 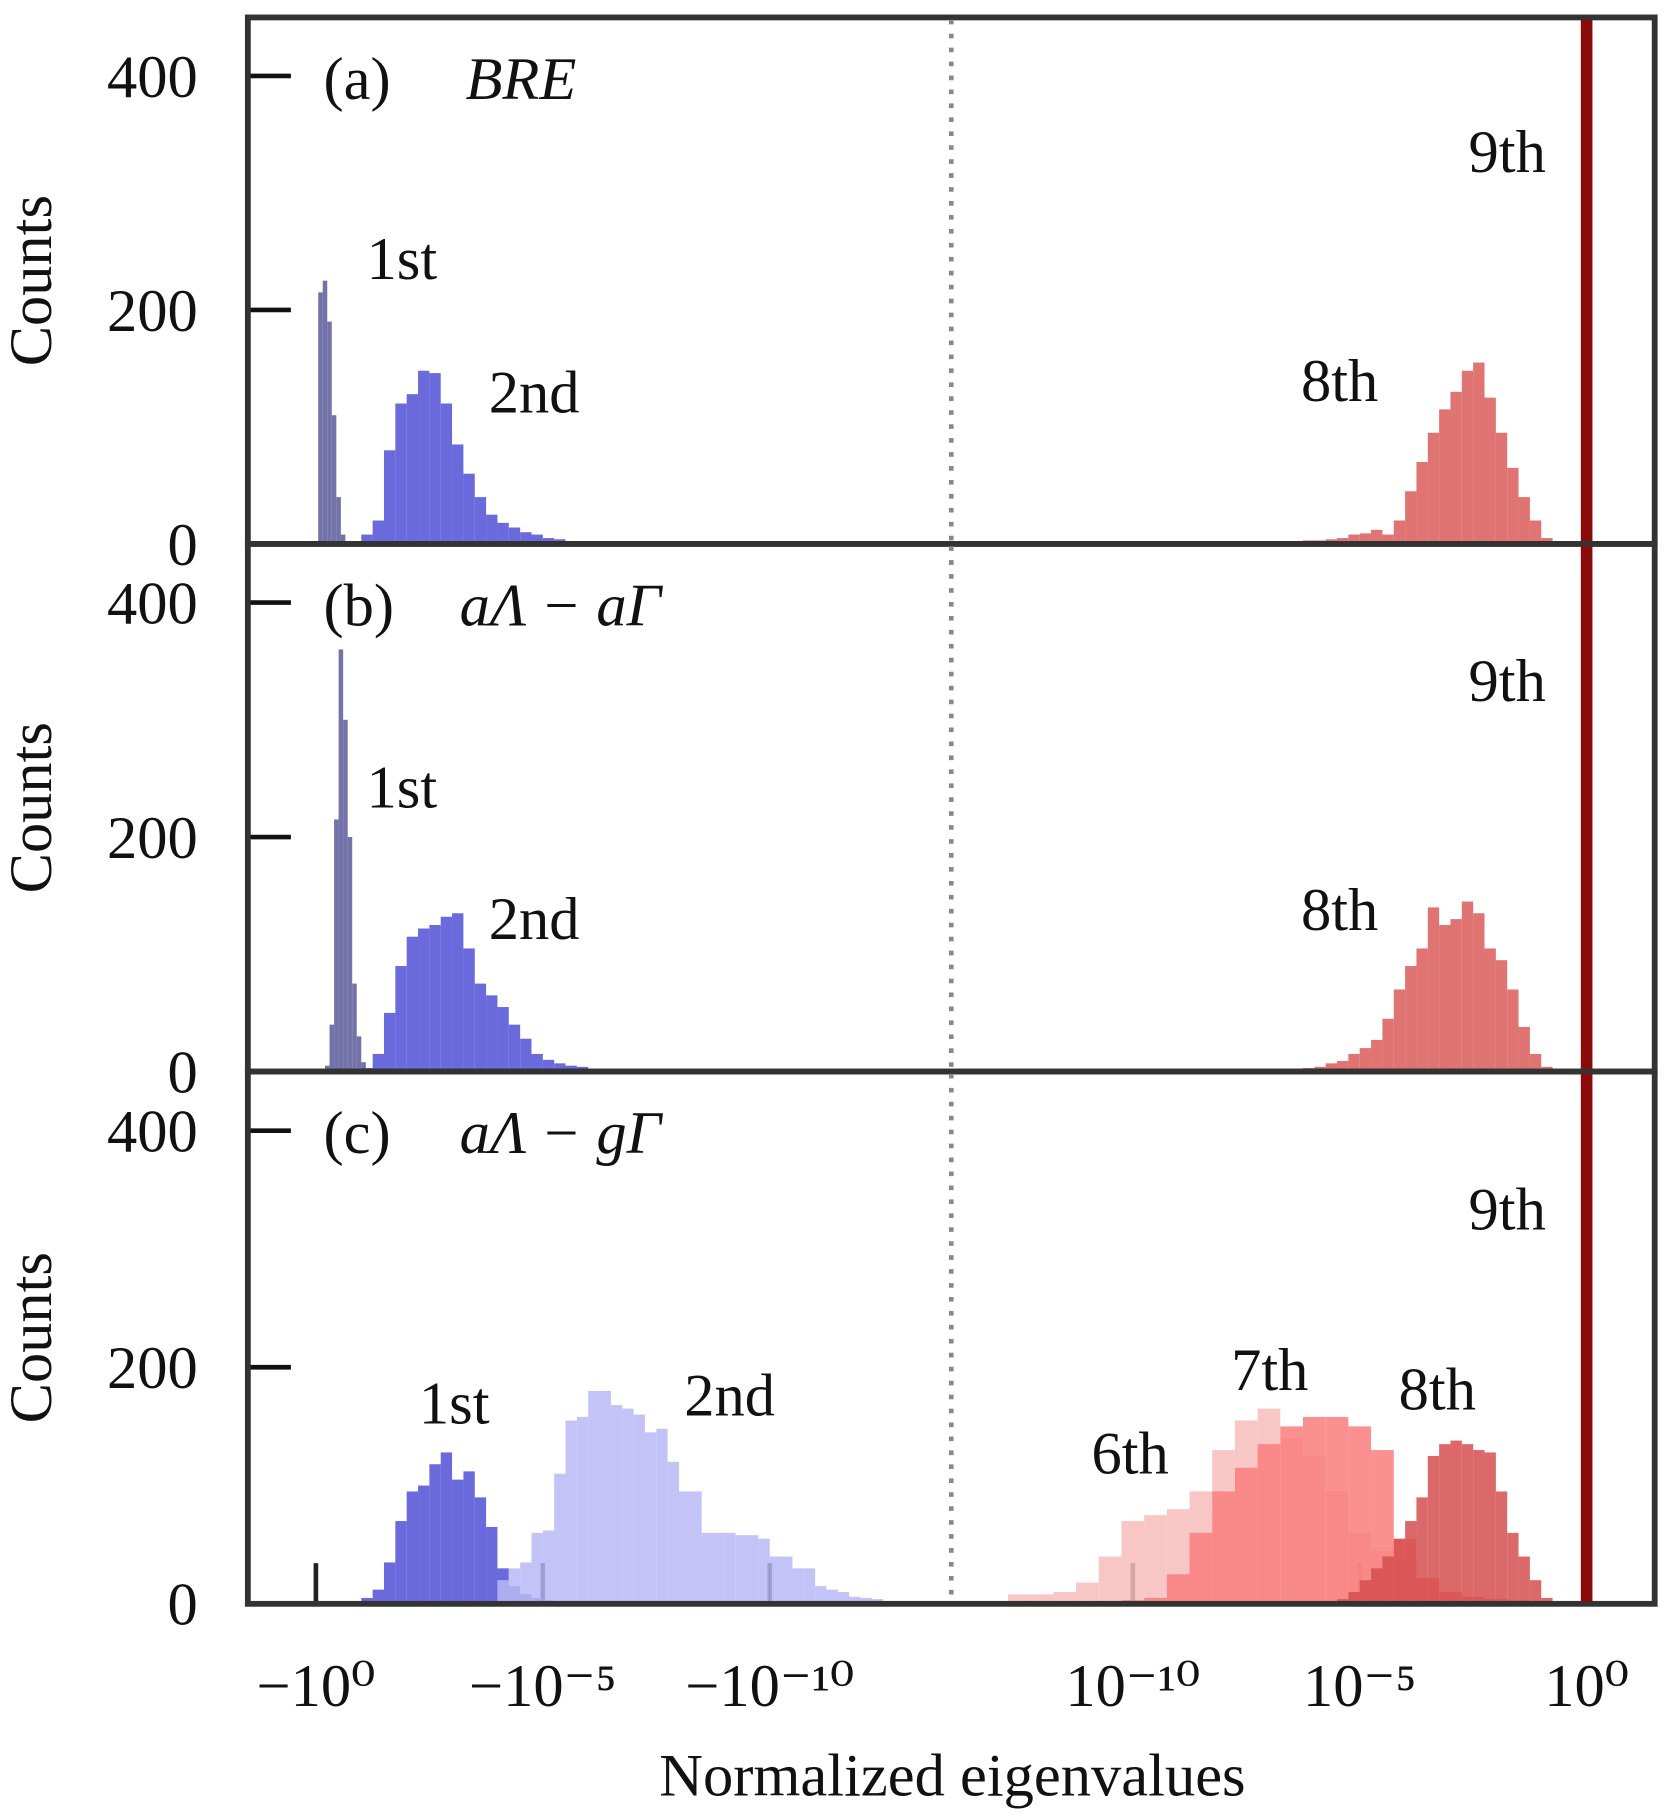 What do you see at coordinates (1269, 1370) in the screenshot?
I see `series-label: 7th` at bounding box center [1269, 1370].